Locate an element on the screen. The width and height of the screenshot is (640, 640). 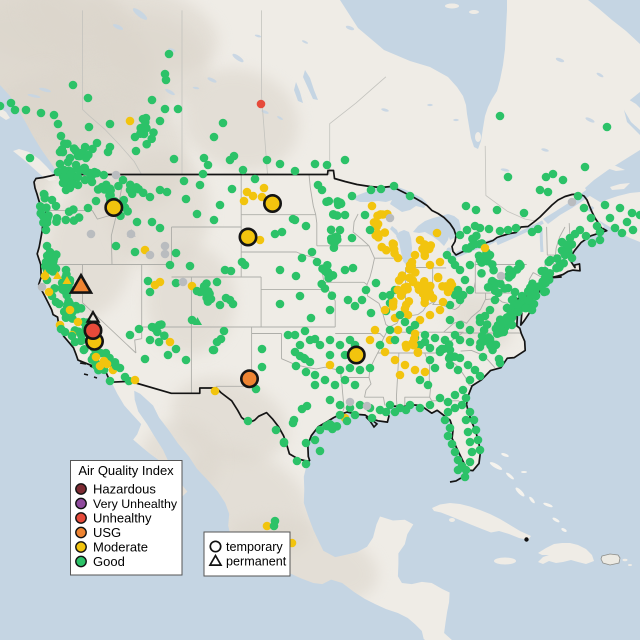
svg-text: Moderate is located at coordinates (120, 547).